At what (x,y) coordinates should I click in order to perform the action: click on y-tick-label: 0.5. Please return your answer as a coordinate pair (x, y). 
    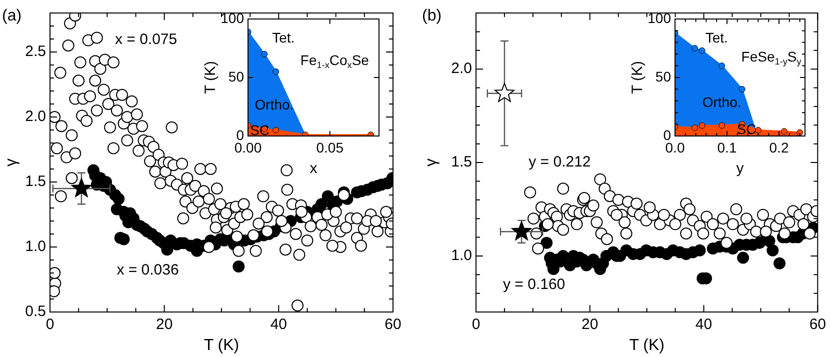
    Looking at the image, I should click on (35, 311).